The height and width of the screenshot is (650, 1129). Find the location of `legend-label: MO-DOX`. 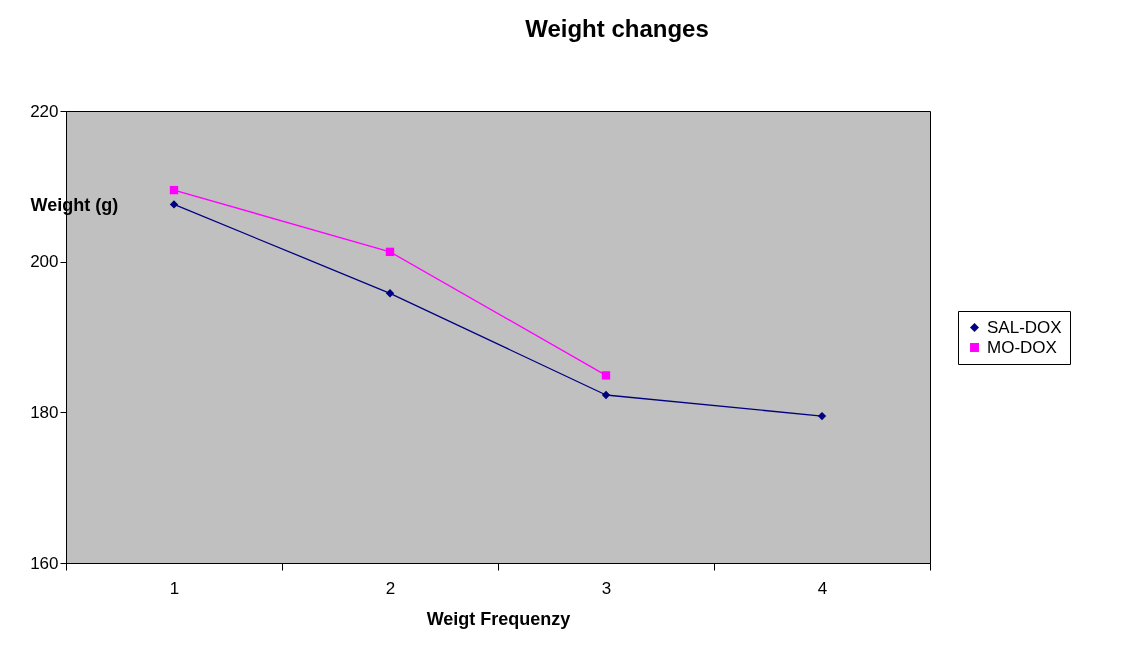

legend-label: MO-DOX is located at coordinates (1022, 347).